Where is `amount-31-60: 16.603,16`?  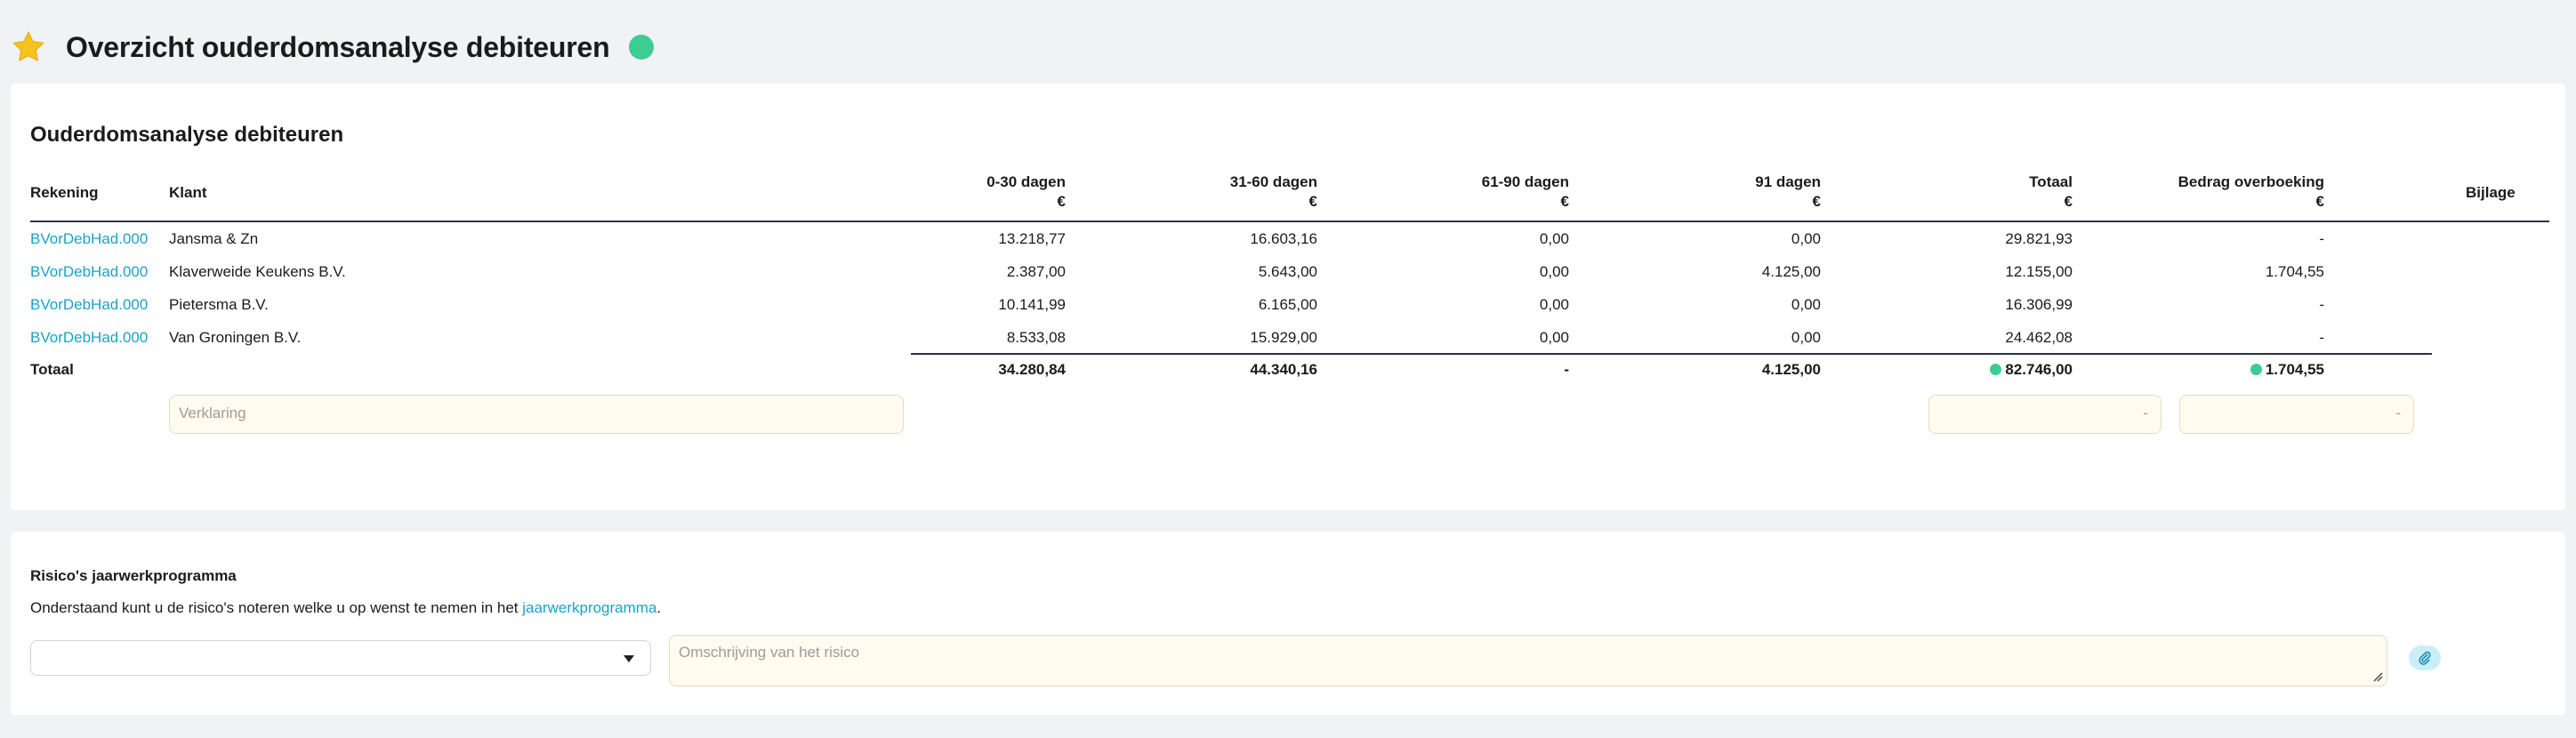
amount-31-60: 16.603,16 is located at coordinates (1283, 239).